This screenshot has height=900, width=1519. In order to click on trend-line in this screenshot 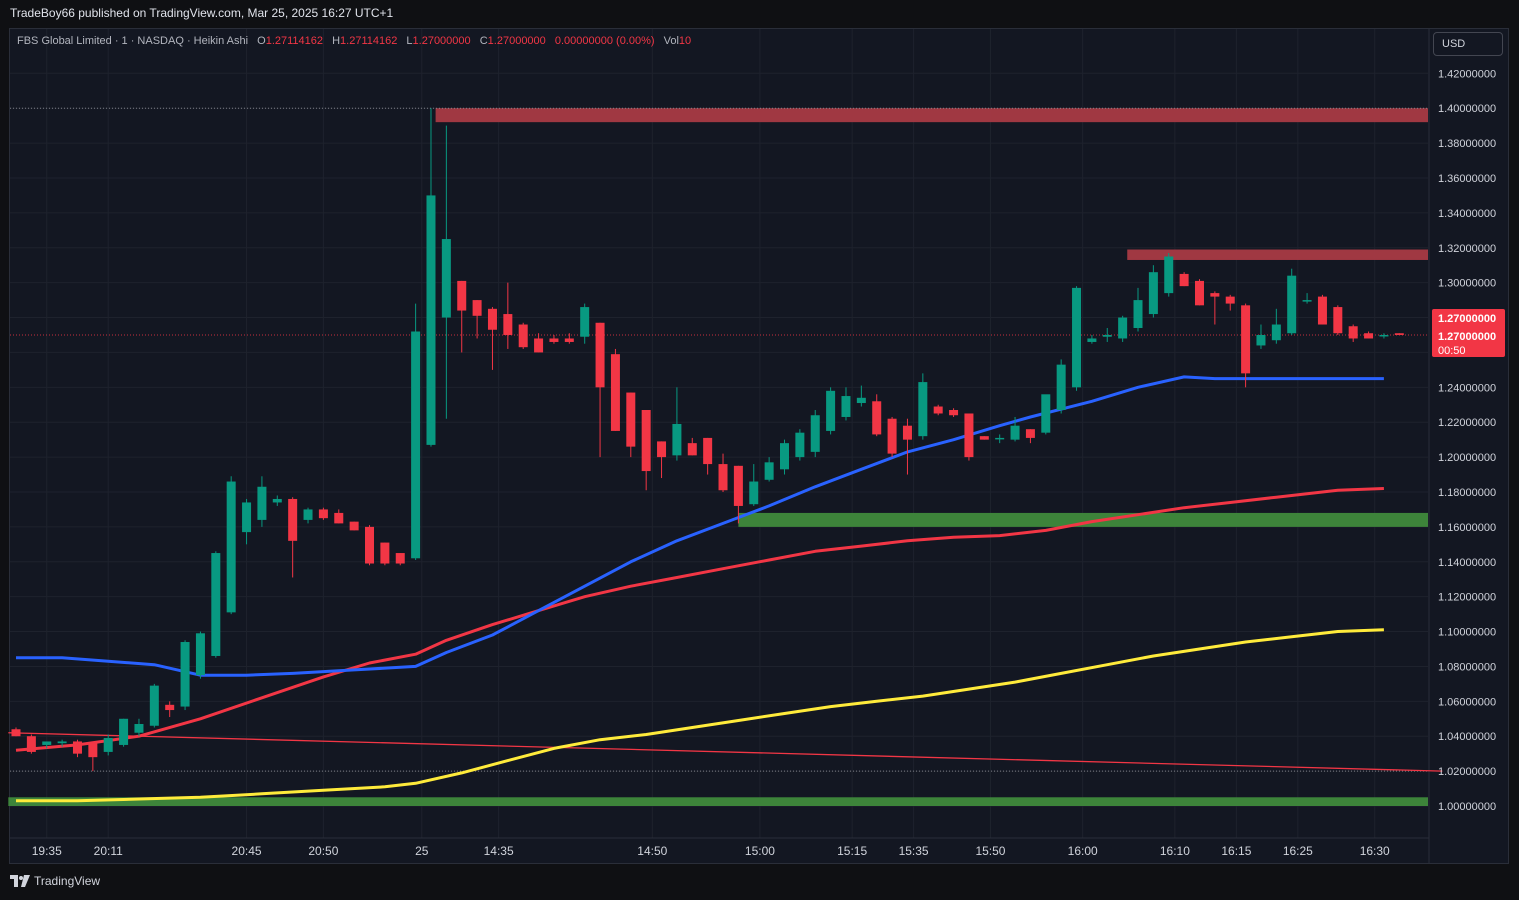, I will do `click(725, 752)`.